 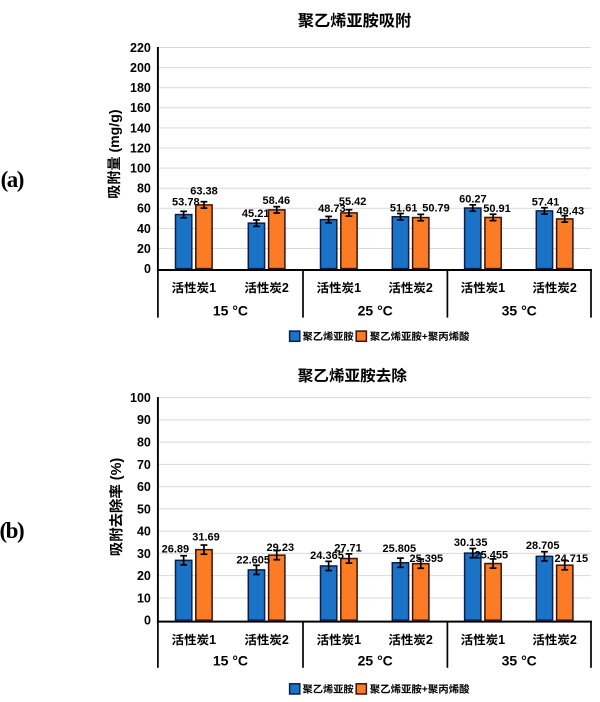 I want to click on svg-text: 24.365, so click(x=327, y=556).